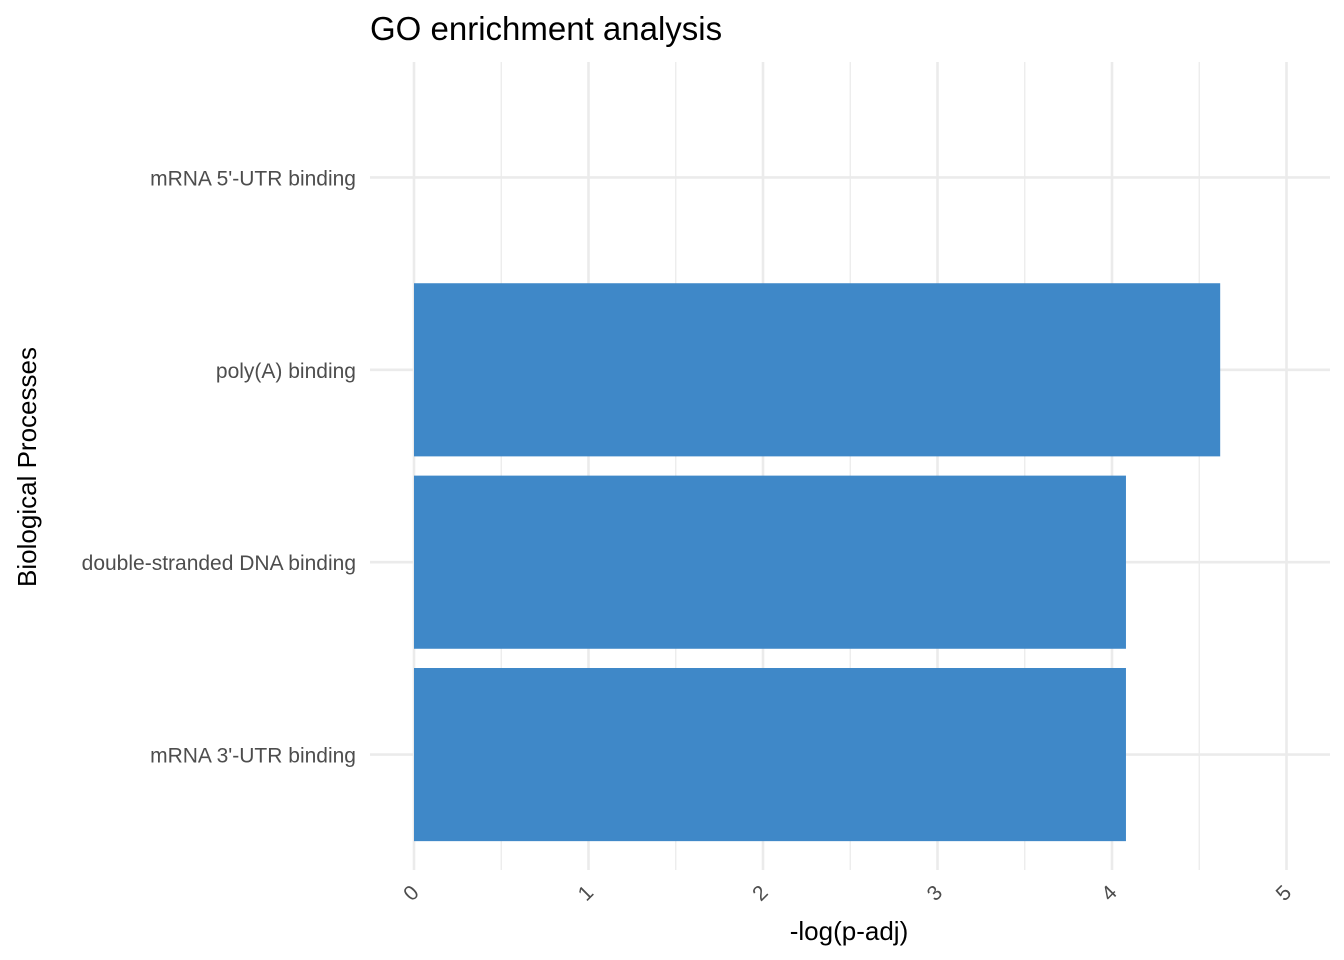 This screenshot has height=960, width=1344. Describe the element at coordinates (219, 563) in the screenshot. I see `y-tick-label: double-stranded DNA binding` at that location.